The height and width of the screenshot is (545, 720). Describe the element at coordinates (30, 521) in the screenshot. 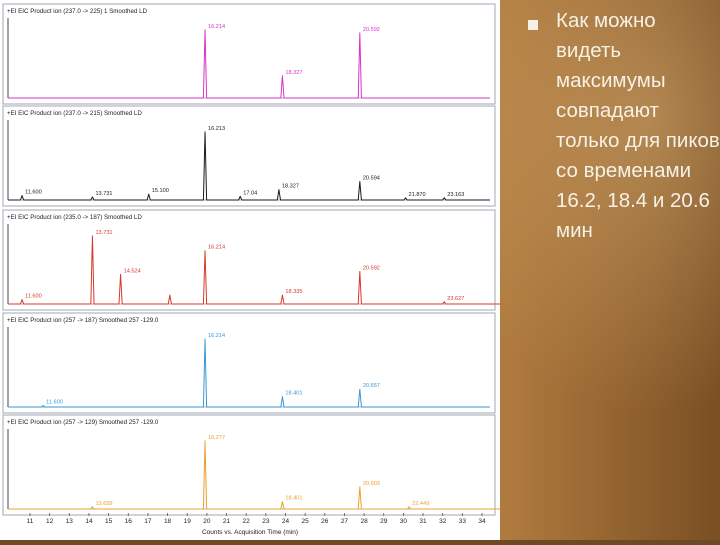

I see `x-tick-label: 11` at that location.